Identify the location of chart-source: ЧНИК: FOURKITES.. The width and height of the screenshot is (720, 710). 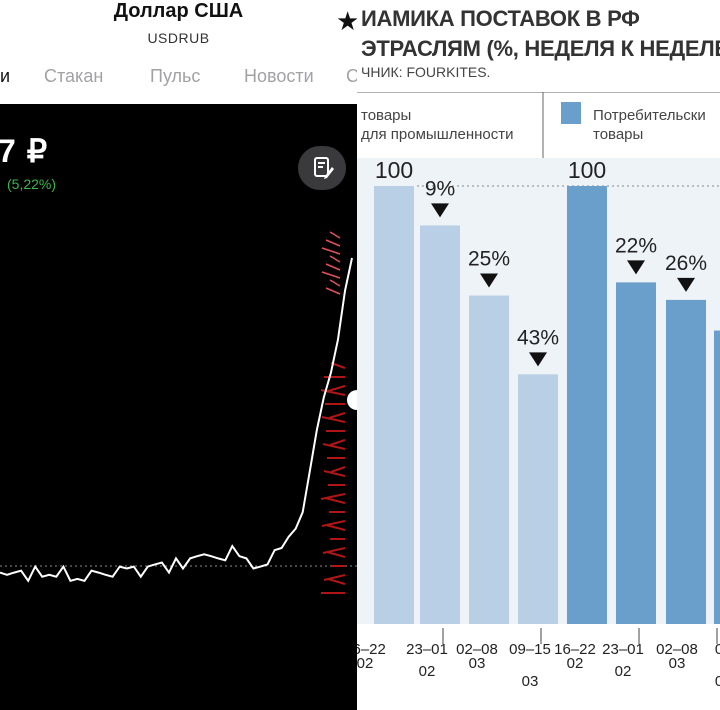
(426, 72).